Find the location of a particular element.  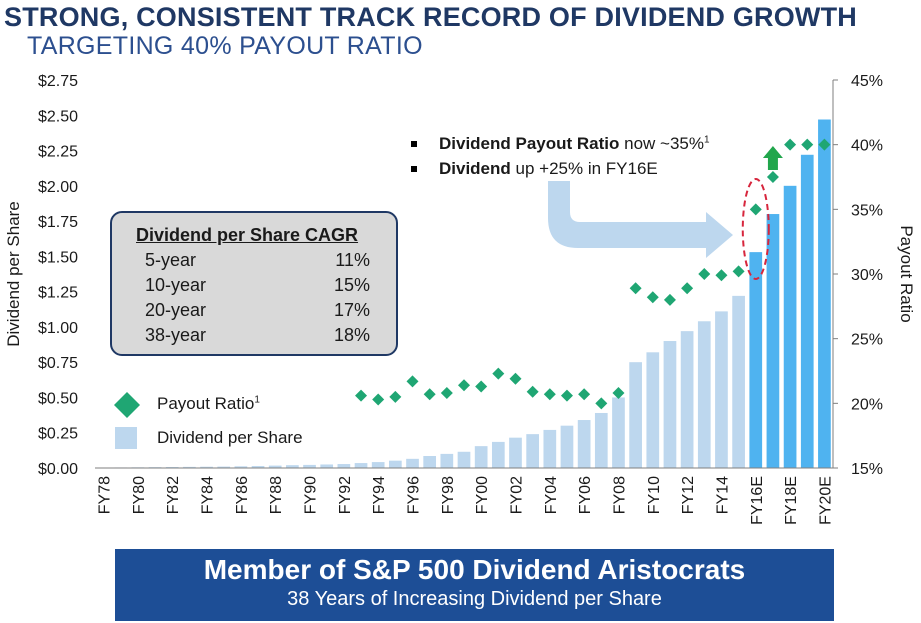

y-tick-label: $1.25 is located at coordinates (58, 293).